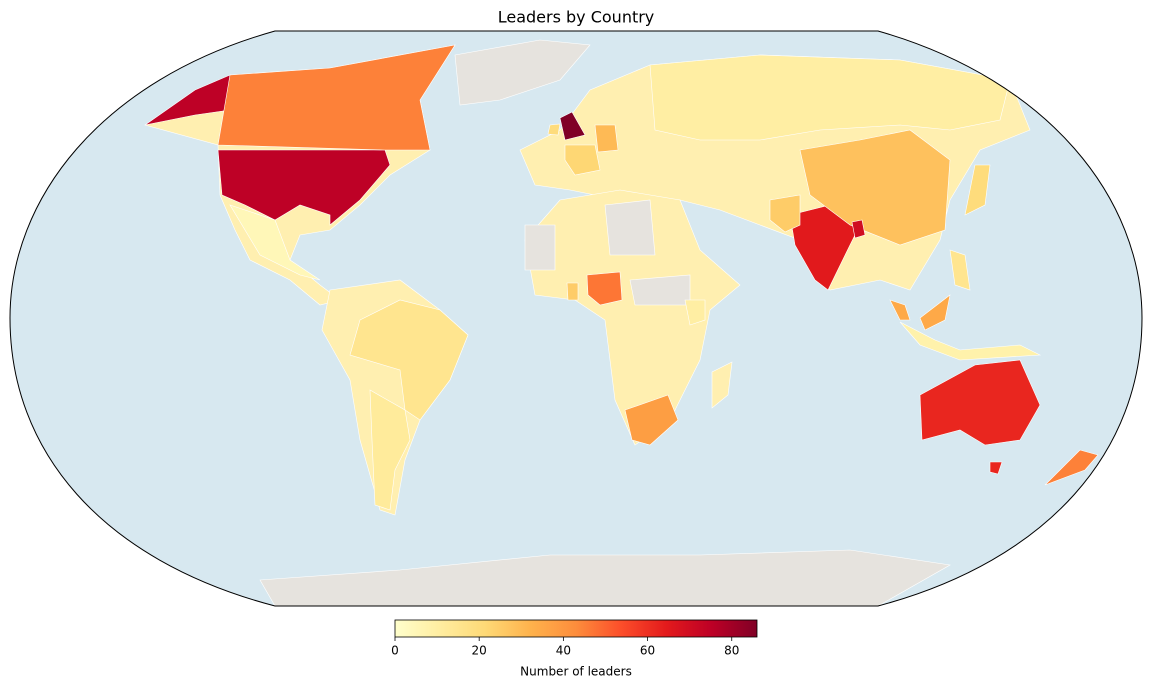 The image size is (1152, 694). Describe the element at coordinates (632, 317) in the screenshot. I see `continent` at that location.